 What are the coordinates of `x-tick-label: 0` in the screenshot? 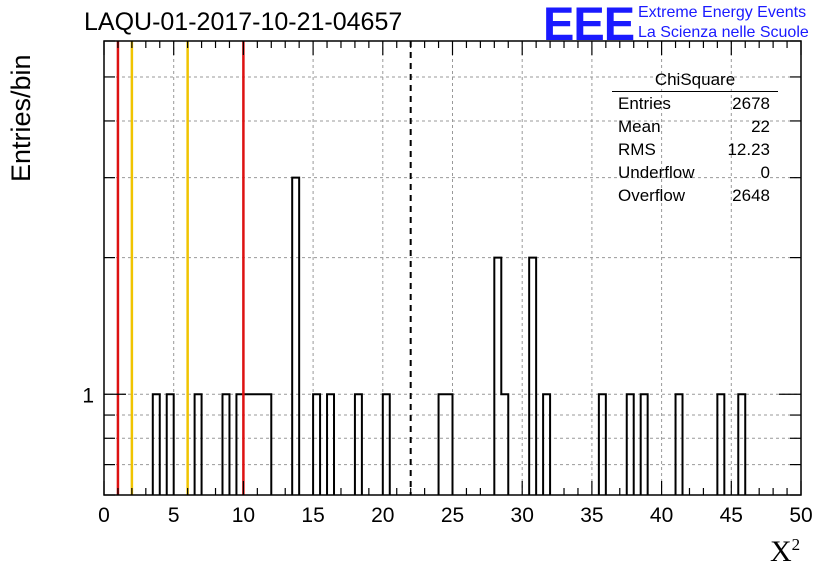 It's located at (104, 515).